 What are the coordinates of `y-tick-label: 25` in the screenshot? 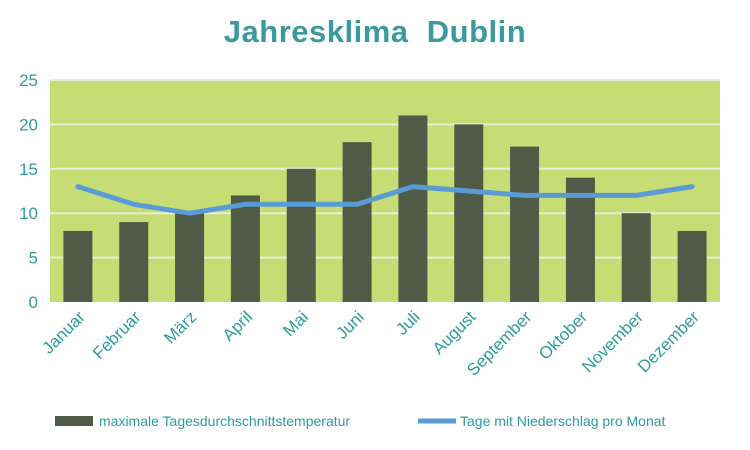 It's located at (28, 80).